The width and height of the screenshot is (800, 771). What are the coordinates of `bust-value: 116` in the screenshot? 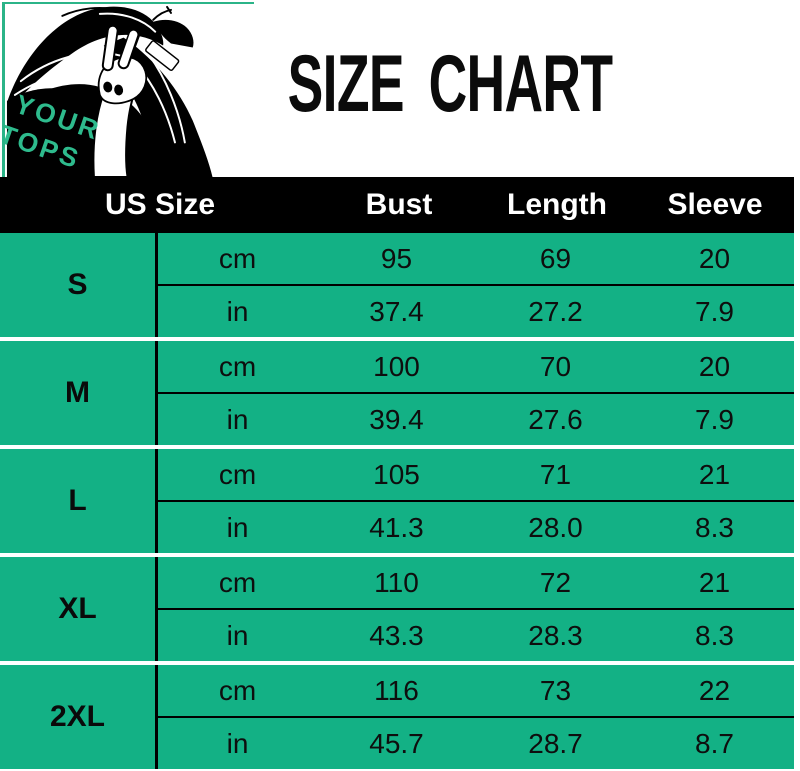 It's located at (396, 690).